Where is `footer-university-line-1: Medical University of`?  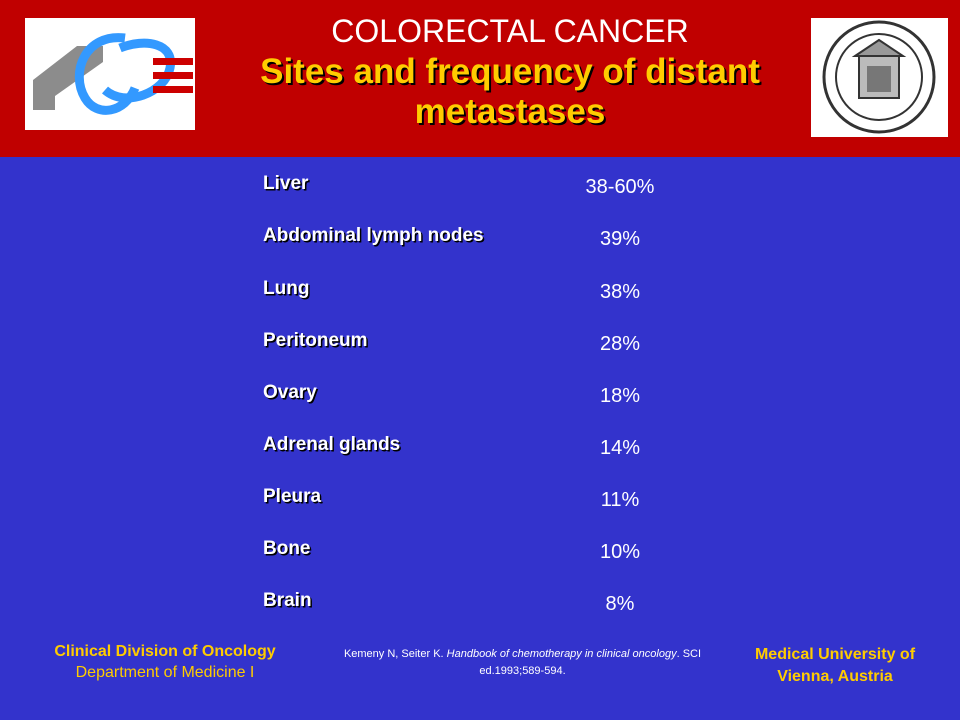 footer-university-line-1: Medical University of is located at coordinates (835, 654).